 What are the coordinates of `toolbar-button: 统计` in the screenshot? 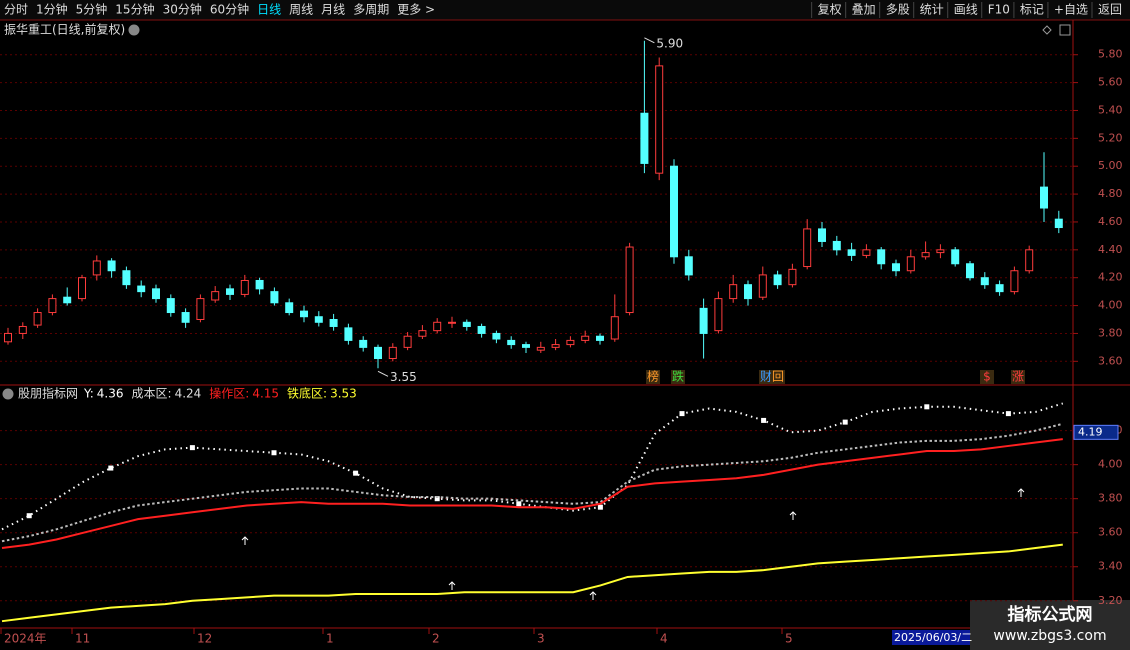 It's located at (932, 10).